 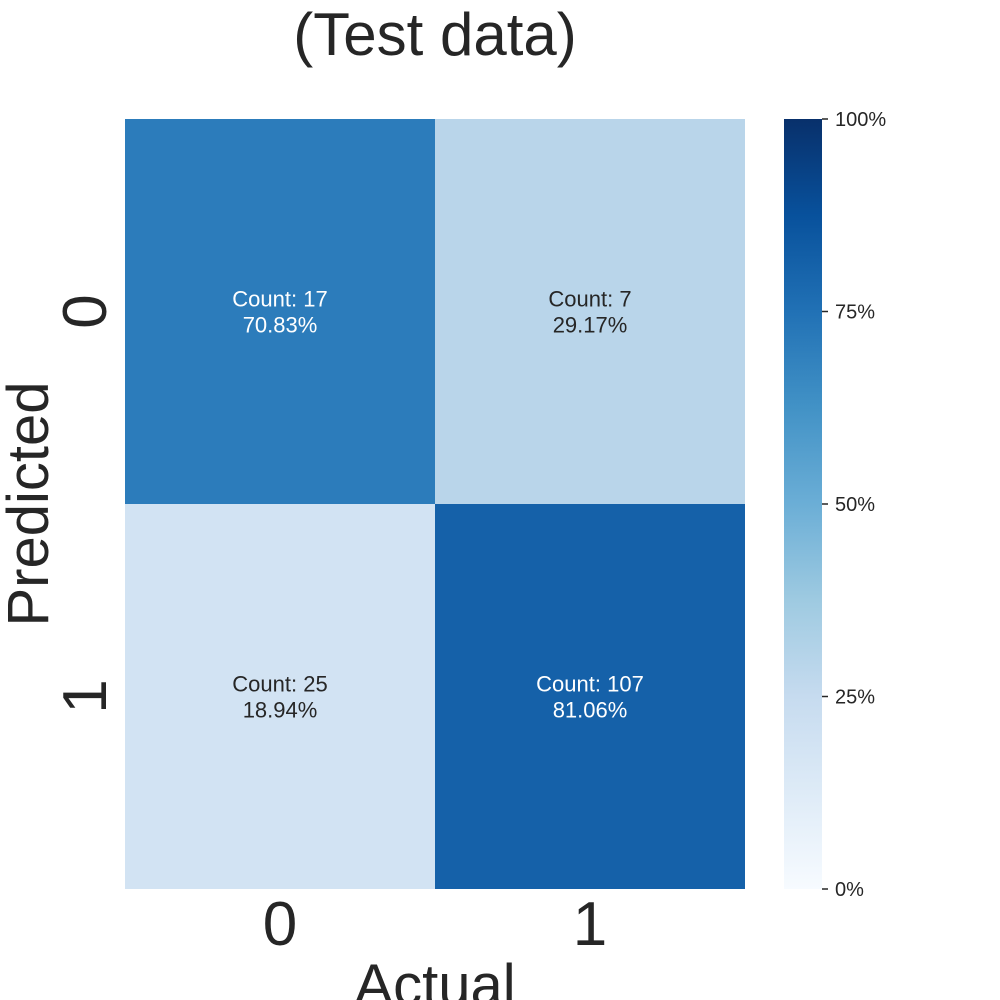 What do you see at coordinates (85, 696) in the screenshot?
I see `y-tick-label: 1` at bounding box center [85, 696].